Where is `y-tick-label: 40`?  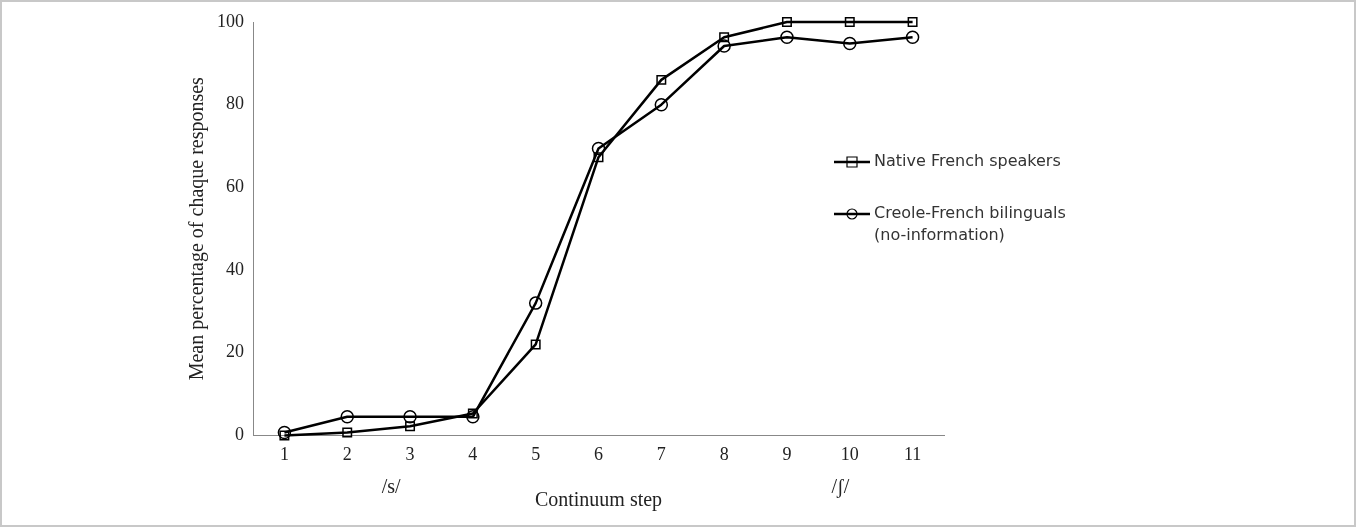
y-tick-label: 40 is located at coordinates (235, 268).